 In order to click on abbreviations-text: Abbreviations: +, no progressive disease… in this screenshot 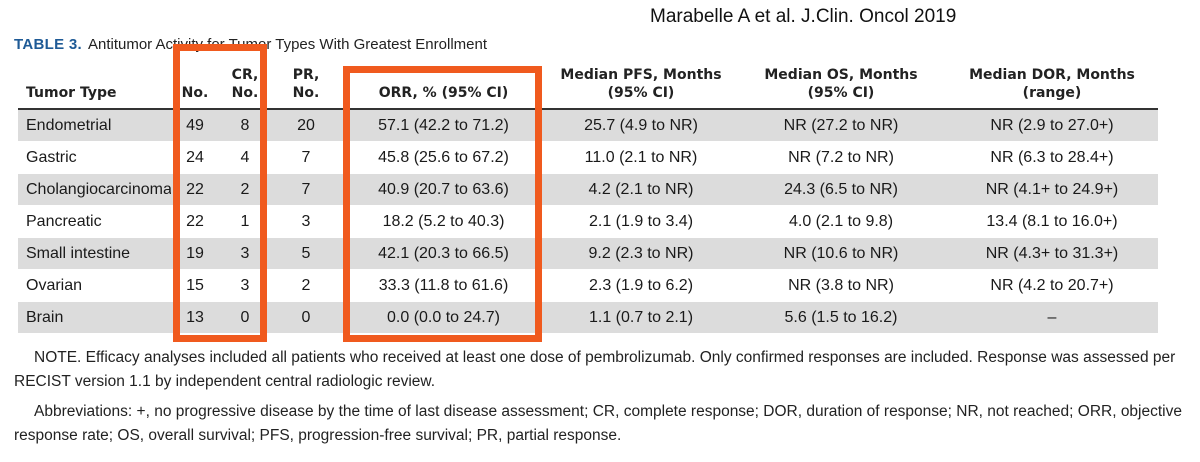, I will do `click(598, 423)`.